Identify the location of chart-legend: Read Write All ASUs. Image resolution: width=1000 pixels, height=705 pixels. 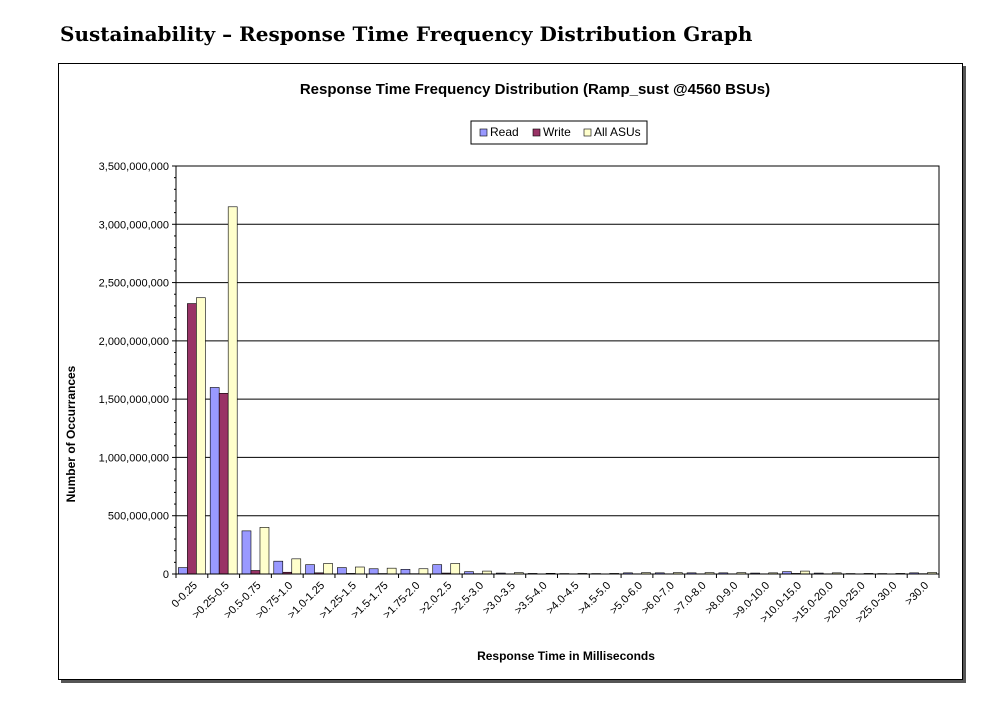
(559, 132).